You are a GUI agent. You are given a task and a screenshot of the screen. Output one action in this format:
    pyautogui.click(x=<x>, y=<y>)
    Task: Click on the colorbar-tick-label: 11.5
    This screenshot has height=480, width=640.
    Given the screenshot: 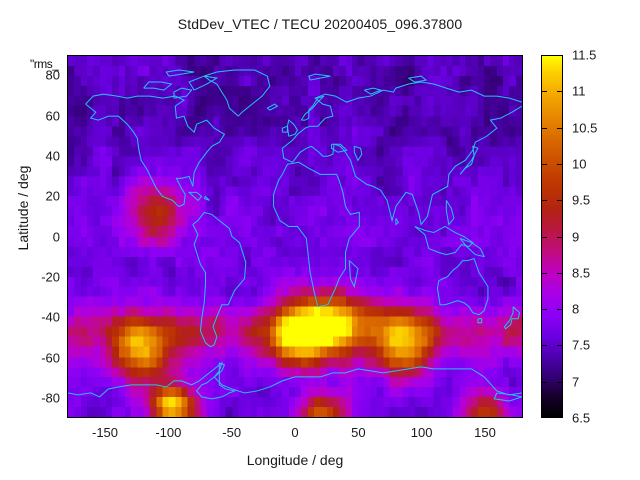 What is the action you would take?
    pyautogui.click(x=584, y=55)
    